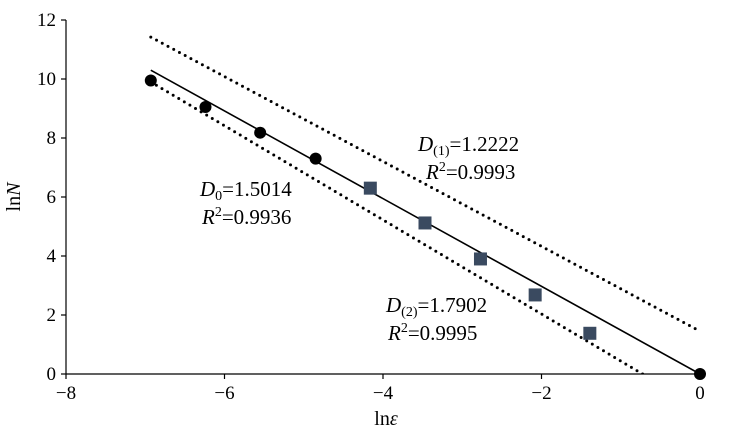 This screenshot has height=436, width=740. What do you see at coordinates (52, 256) in the screenshot?
I see `y-tick-label: 4` at bounding box center [52, 256].